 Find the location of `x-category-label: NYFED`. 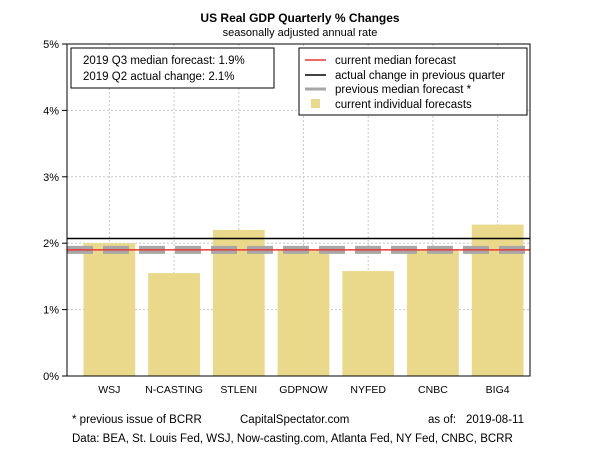

x-category-label: NYFED is located at coordinates (368, 390).